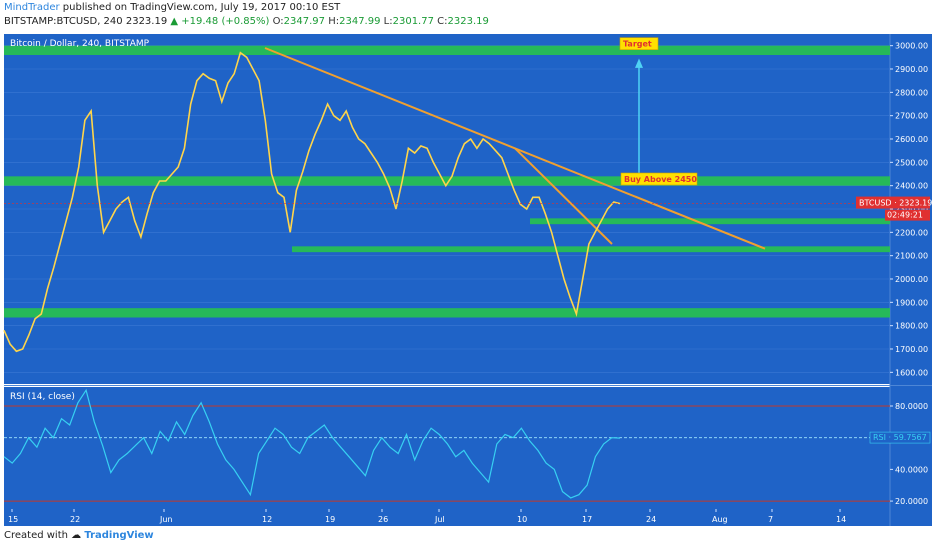 The width and height of the screenshot is (932, 550). What do you see at coordinates (911, 46) in the screenshot?
I see `price-tick-label: 3000.00` at bounding box center [911, 46].